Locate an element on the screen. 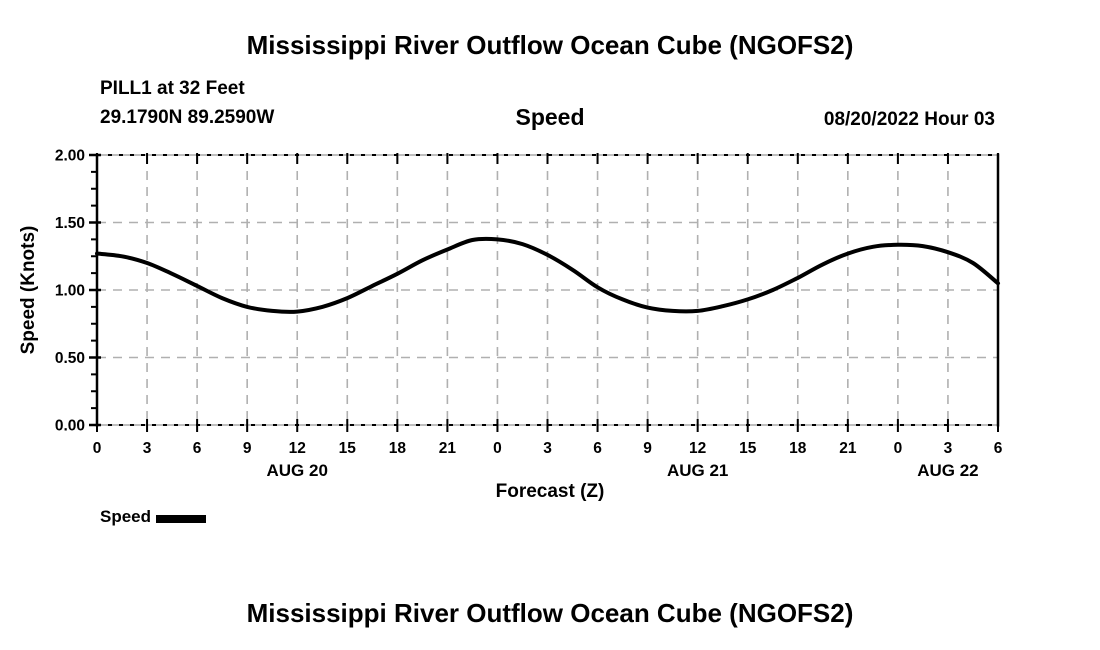 The width and height of the screenshot is (1100, 650). legend: Speed is located at coordinates (153, 517).